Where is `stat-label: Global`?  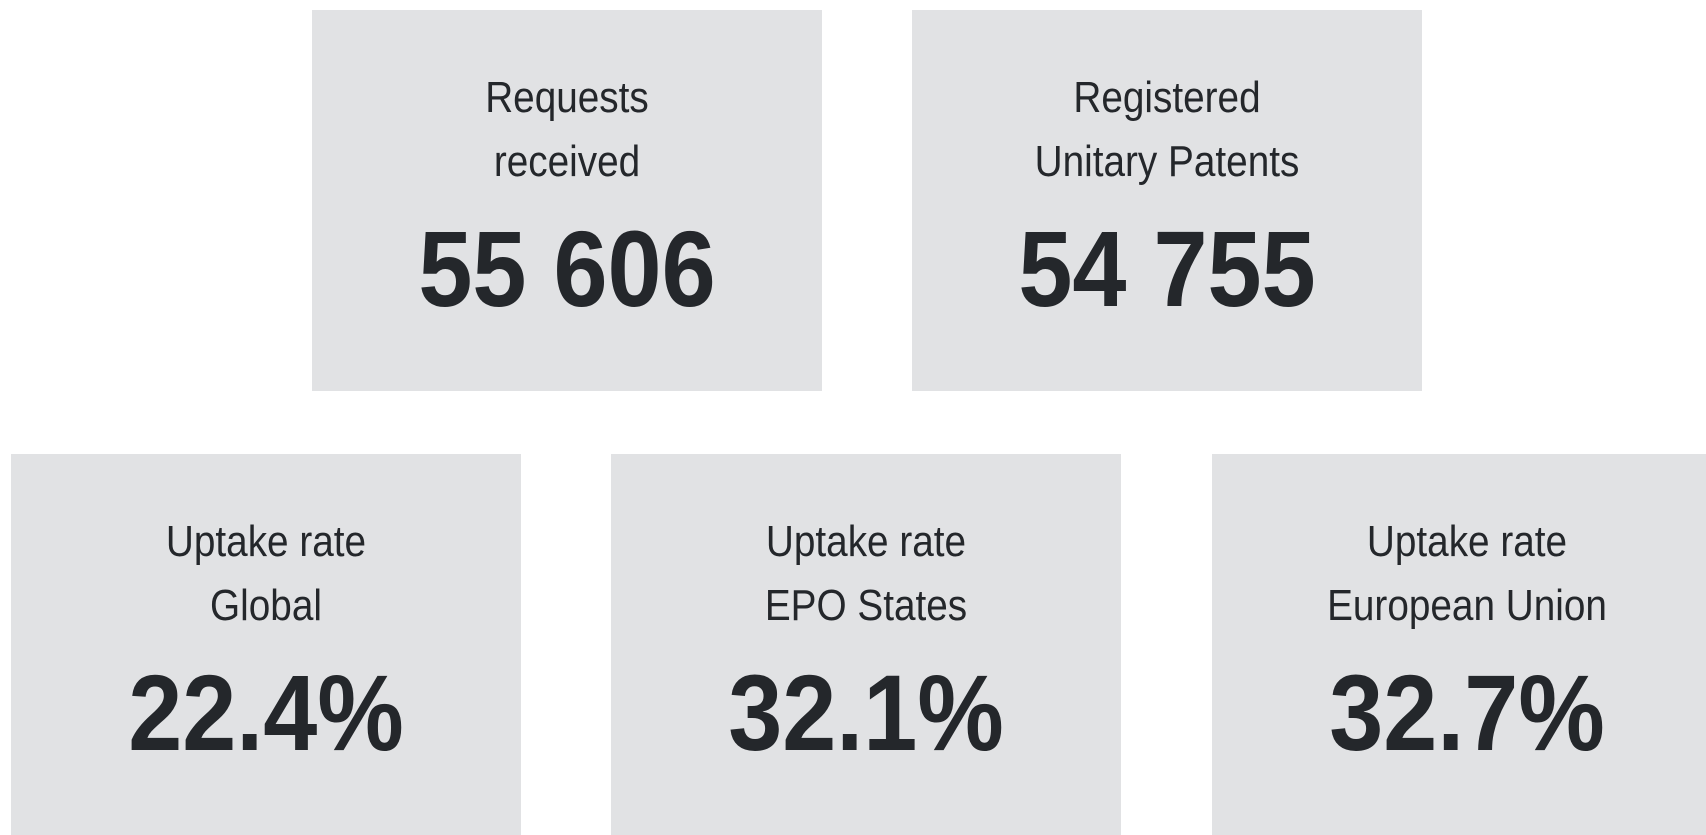
stat-label: Global is located at coordinates (266, 605).